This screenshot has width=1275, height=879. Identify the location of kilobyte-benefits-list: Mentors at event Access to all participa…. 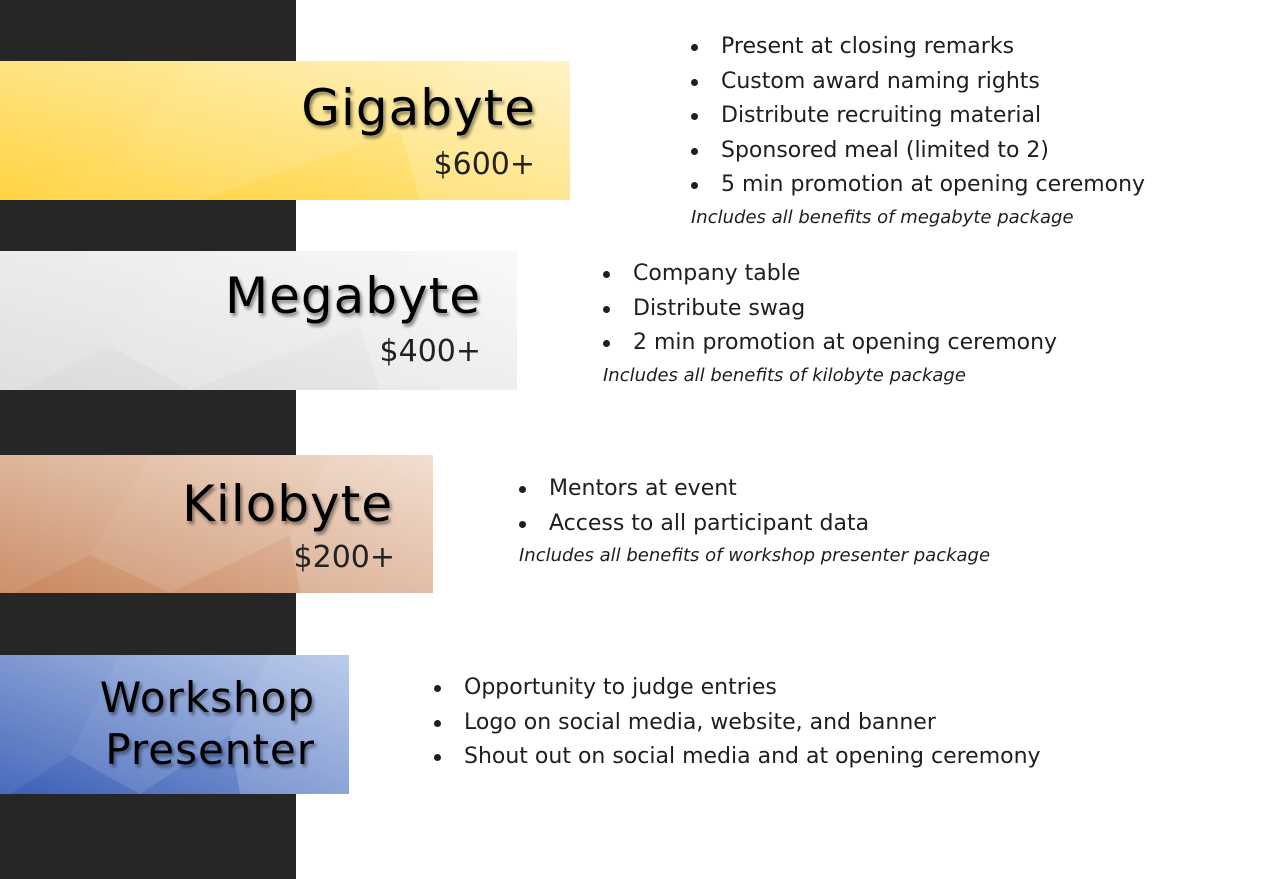
(694, 506).